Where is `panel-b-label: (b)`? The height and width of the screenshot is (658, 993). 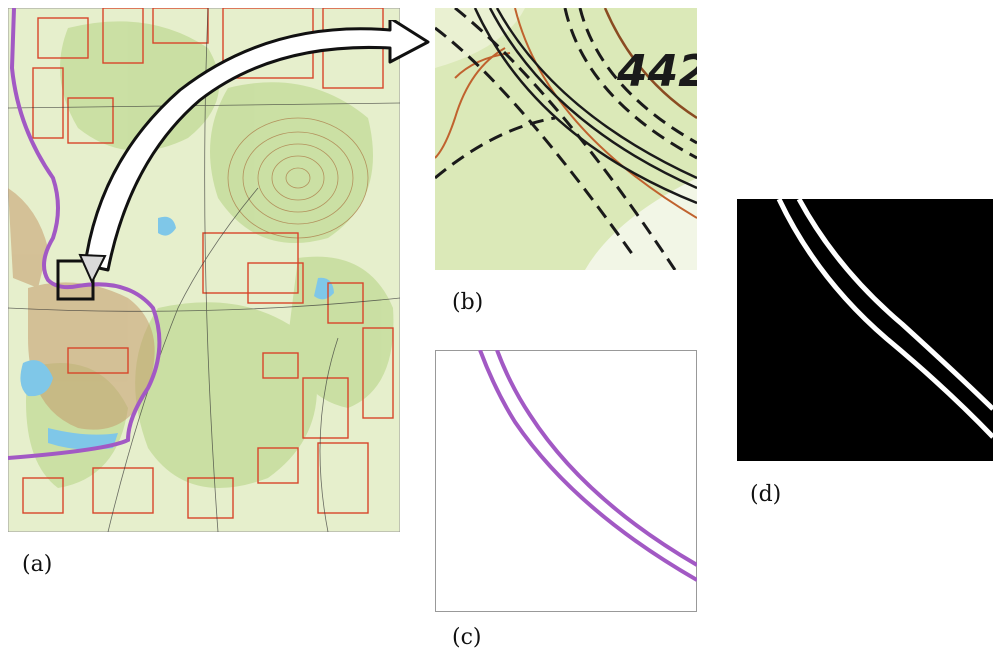 panel-b-label: (b) is located at coordinates (468, 302).